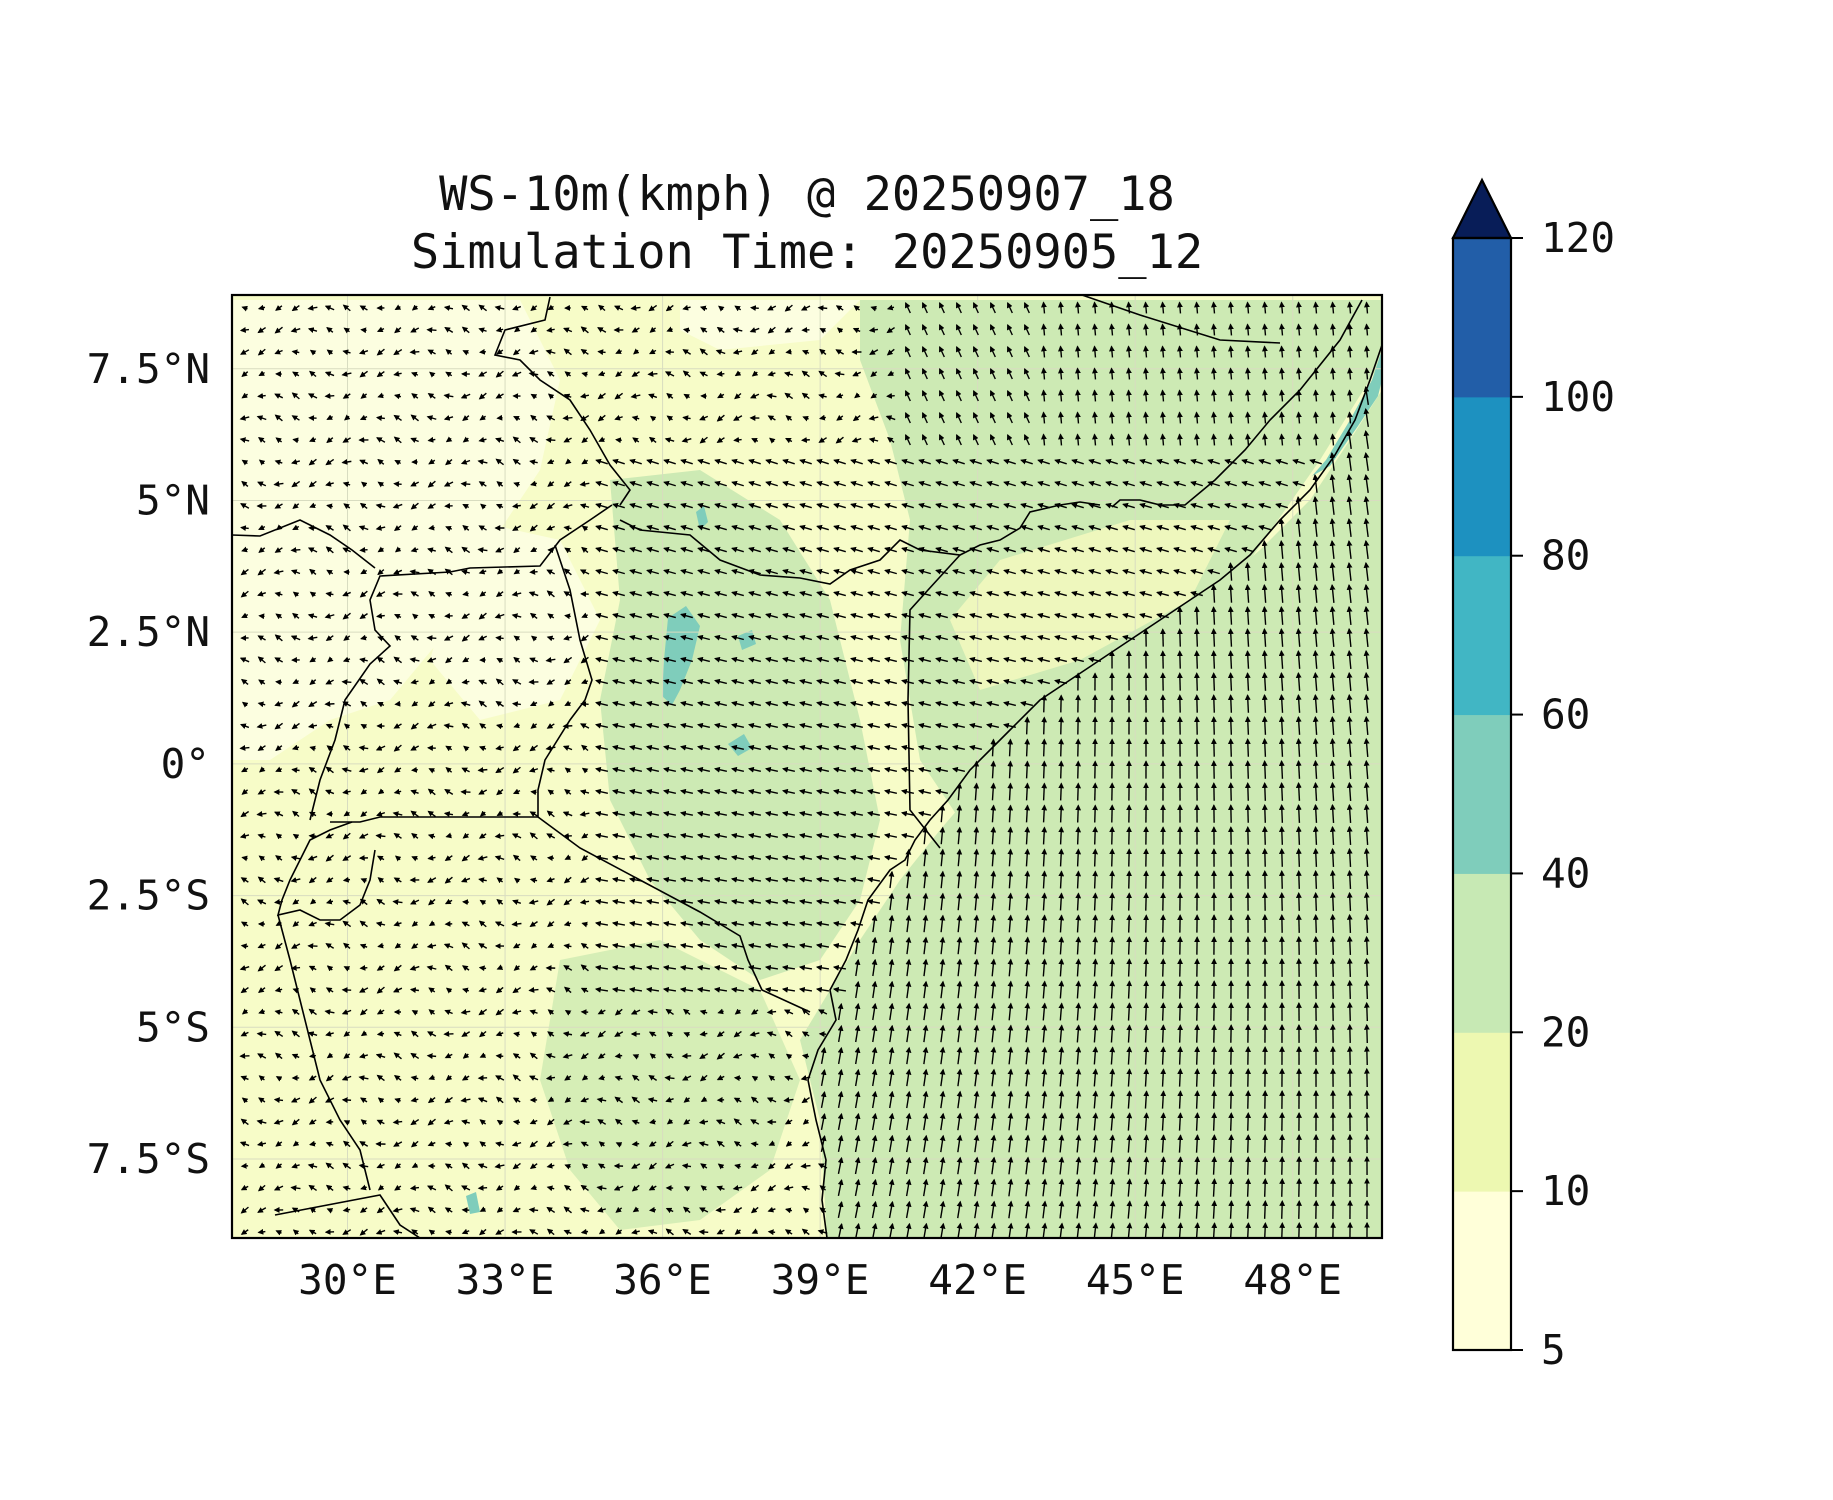  What do you see at coordinates (820, 1280) in the screenshot?
I see `x-tick-label: 39°E` at bounding box center [820, 1280].